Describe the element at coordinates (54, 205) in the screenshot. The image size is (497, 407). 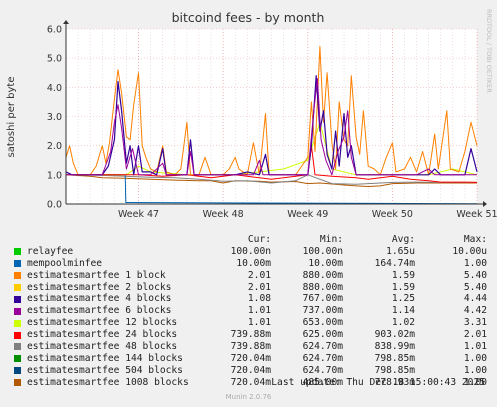
I see `y-tick-label: 0.0` at that location.